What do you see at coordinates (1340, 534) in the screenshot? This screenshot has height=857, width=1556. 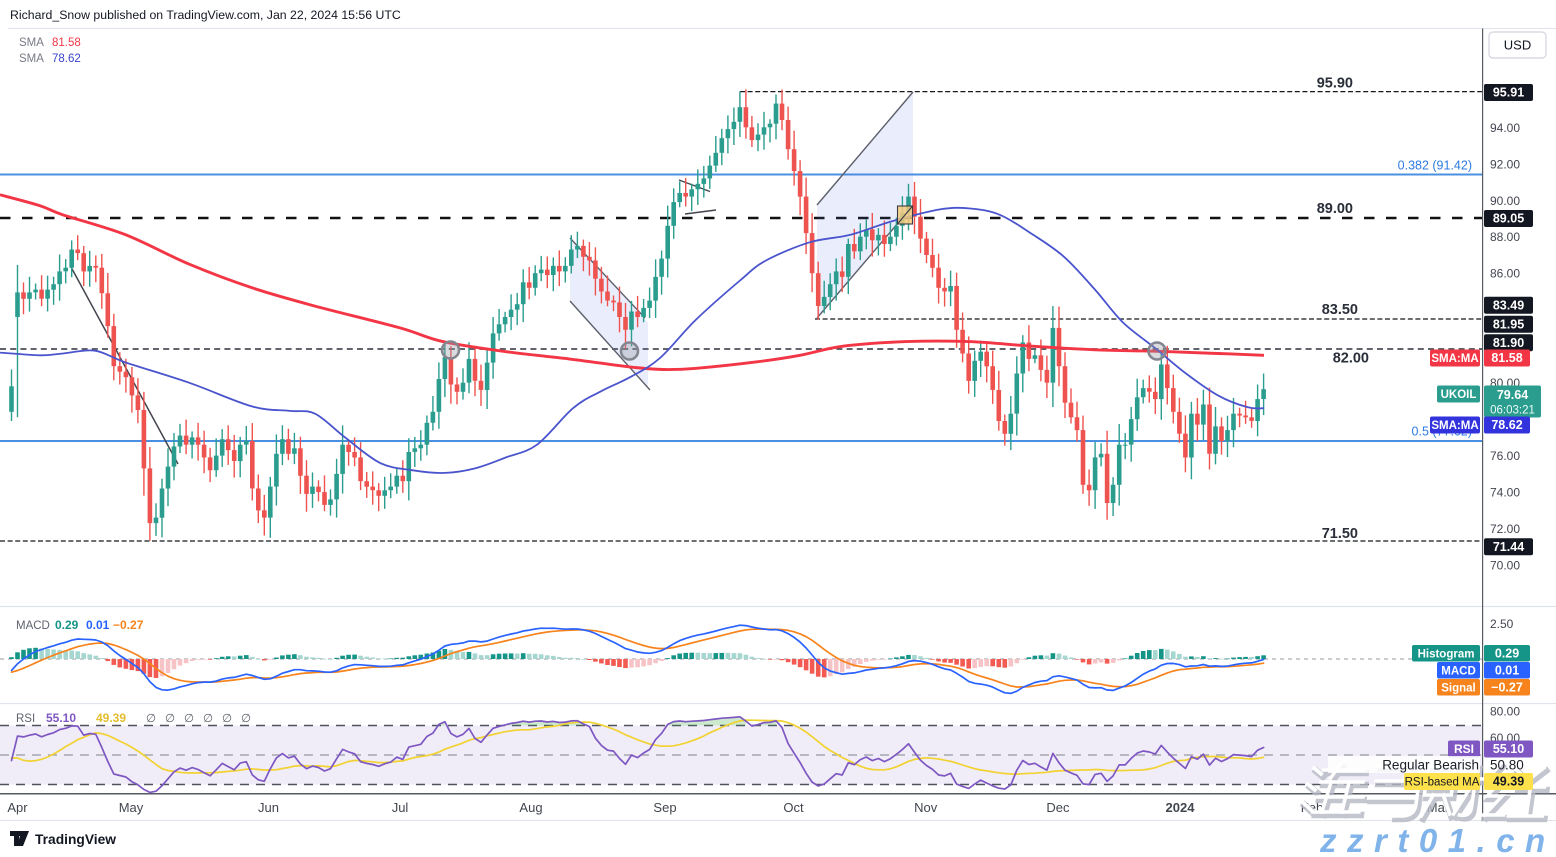 I see `svg-text: 71.50` at bounding box center [1340, 534].